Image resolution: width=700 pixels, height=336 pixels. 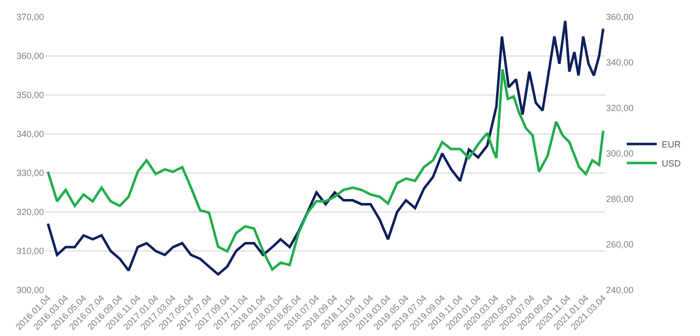 I want to click on y-tick-label: 320,00, so click(x=30, y=212).